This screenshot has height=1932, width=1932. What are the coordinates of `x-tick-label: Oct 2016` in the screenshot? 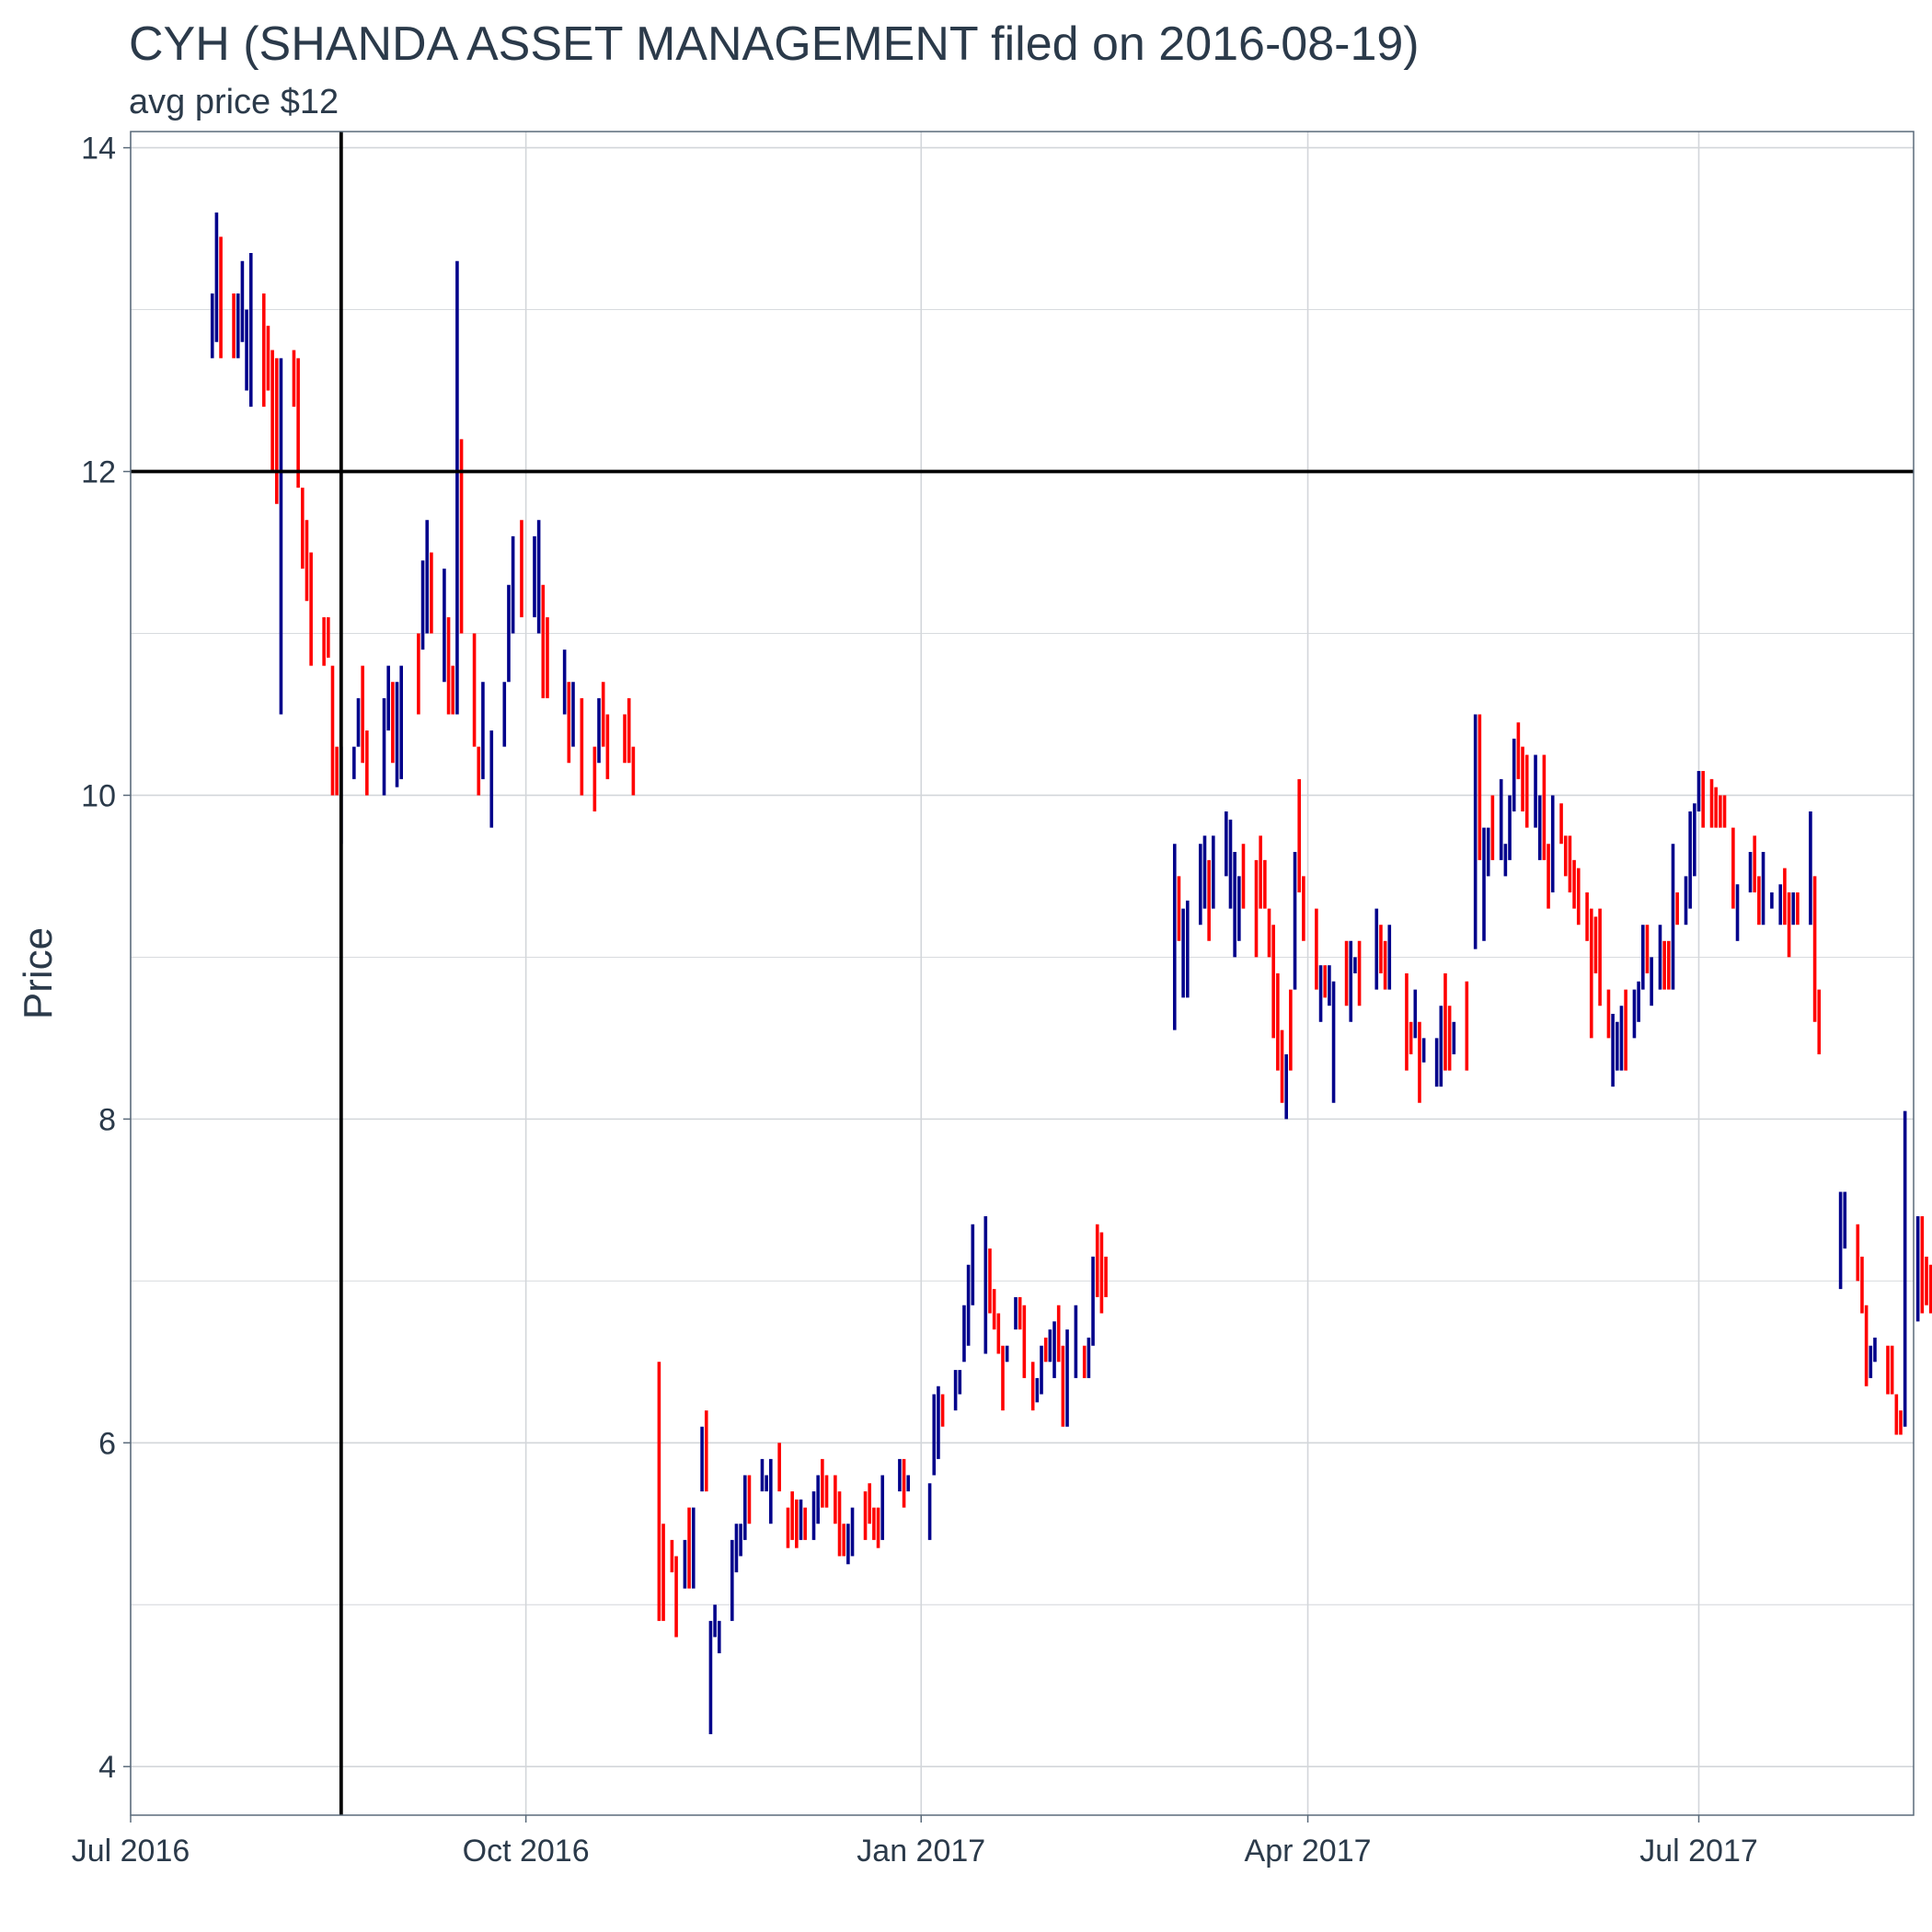 It's located at (526, 1851).